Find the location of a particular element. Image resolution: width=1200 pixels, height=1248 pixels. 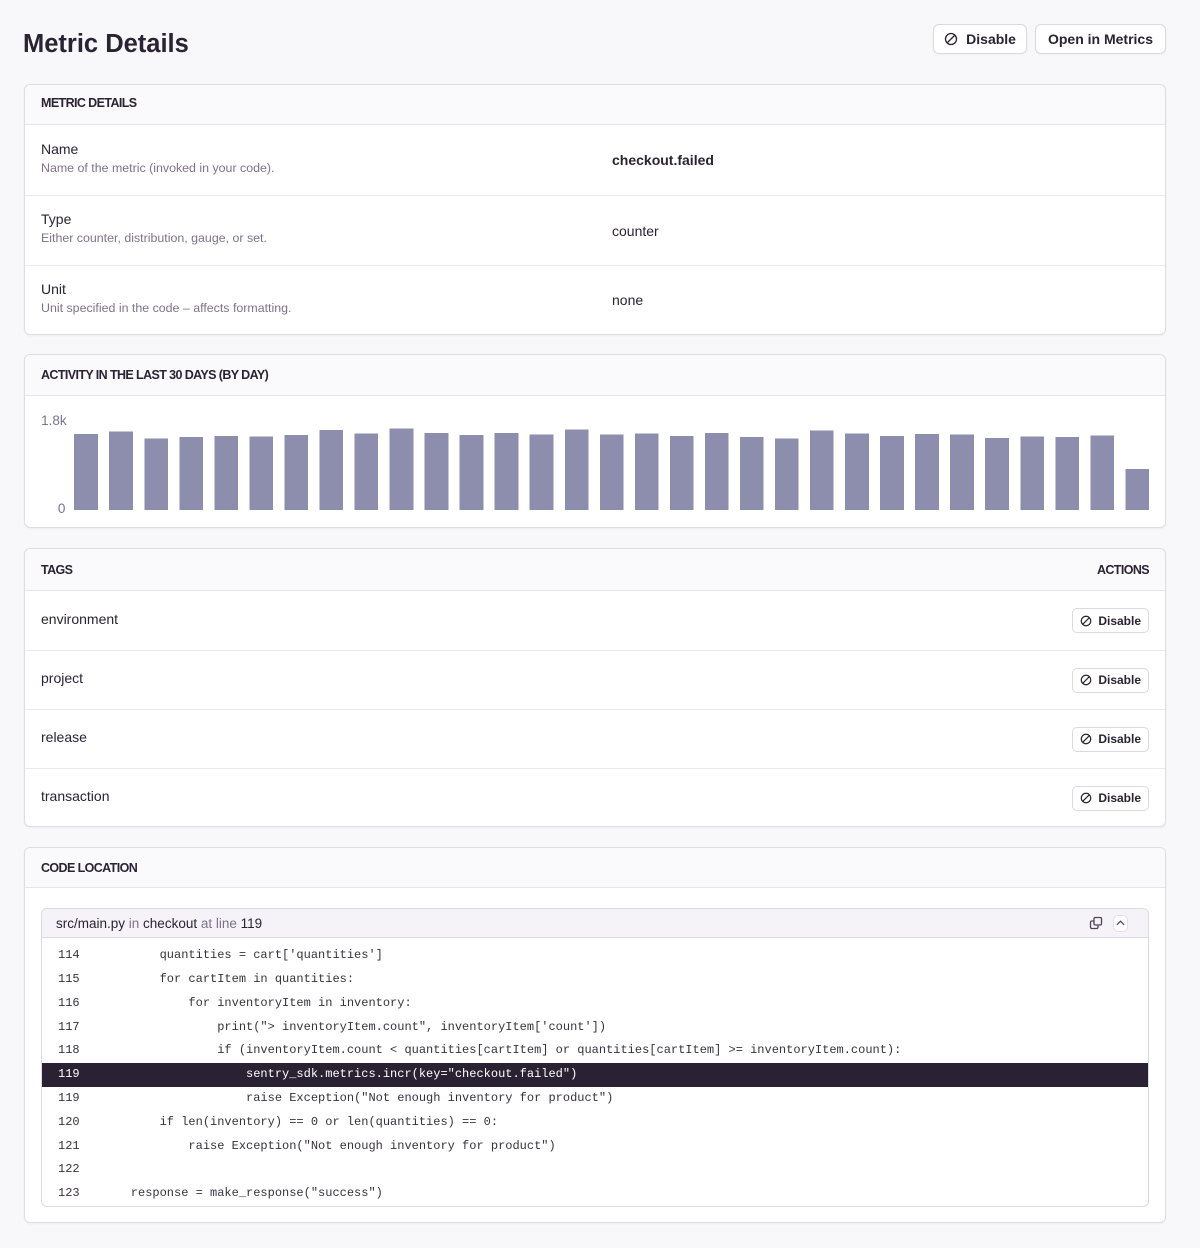

svg-text: 1.8k is located at coordinates (54, 420).